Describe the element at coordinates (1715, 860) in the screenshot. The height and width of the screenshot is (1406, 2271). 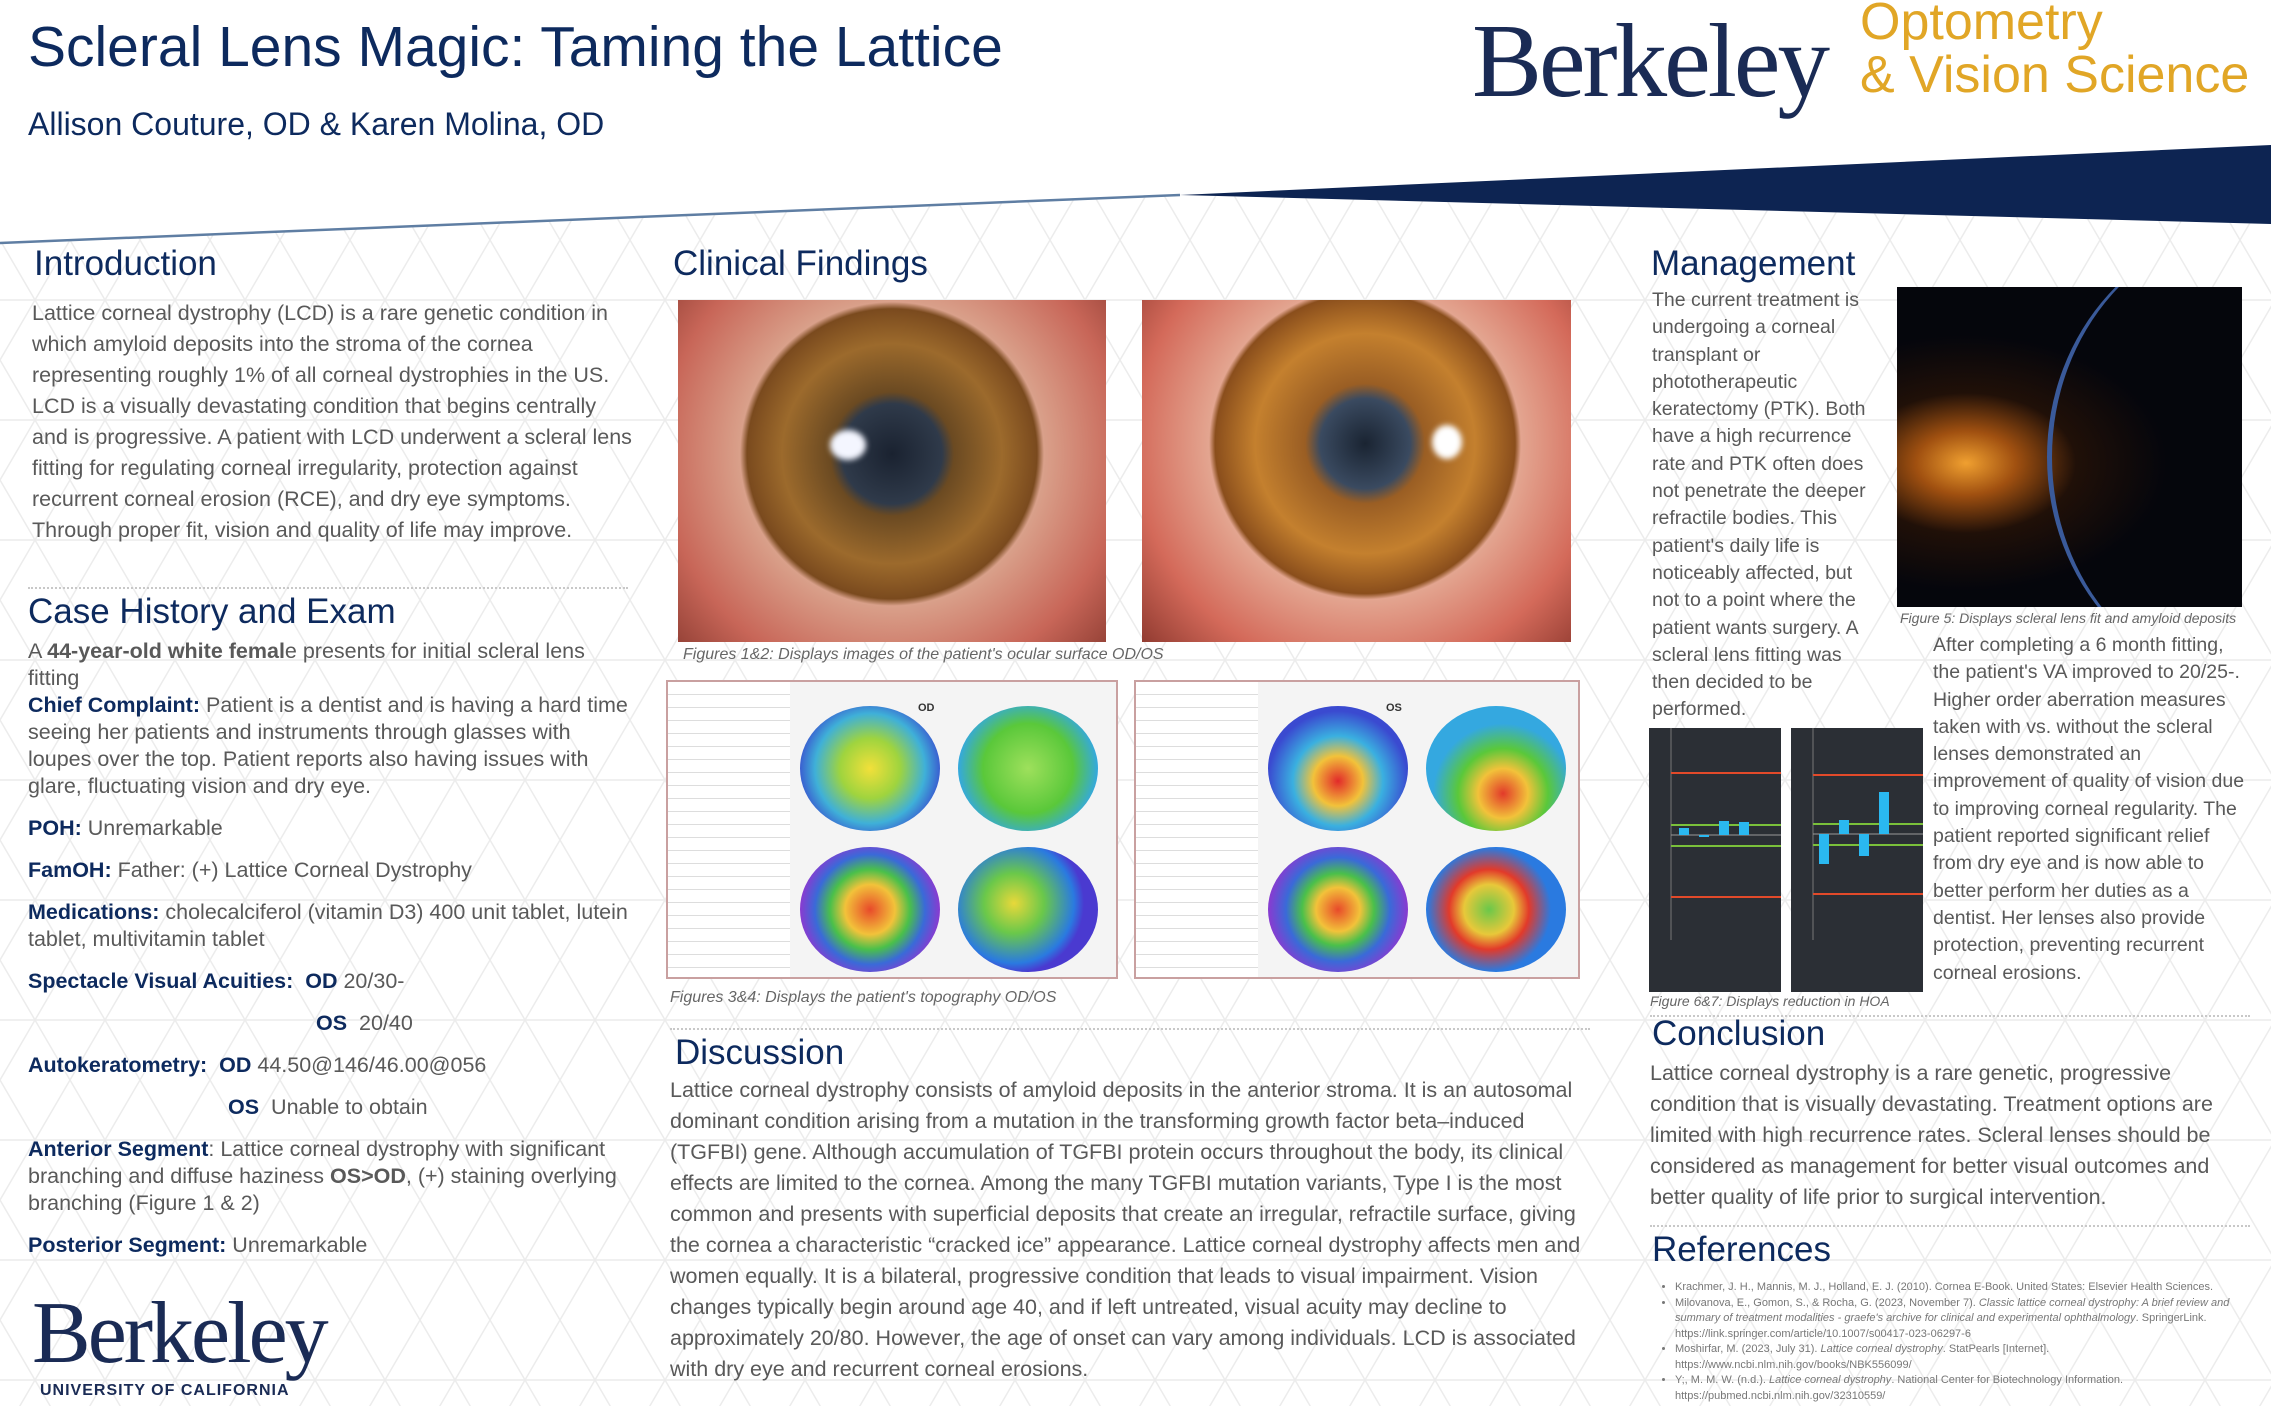
I see `hoa-chart-without-lens` at that location.